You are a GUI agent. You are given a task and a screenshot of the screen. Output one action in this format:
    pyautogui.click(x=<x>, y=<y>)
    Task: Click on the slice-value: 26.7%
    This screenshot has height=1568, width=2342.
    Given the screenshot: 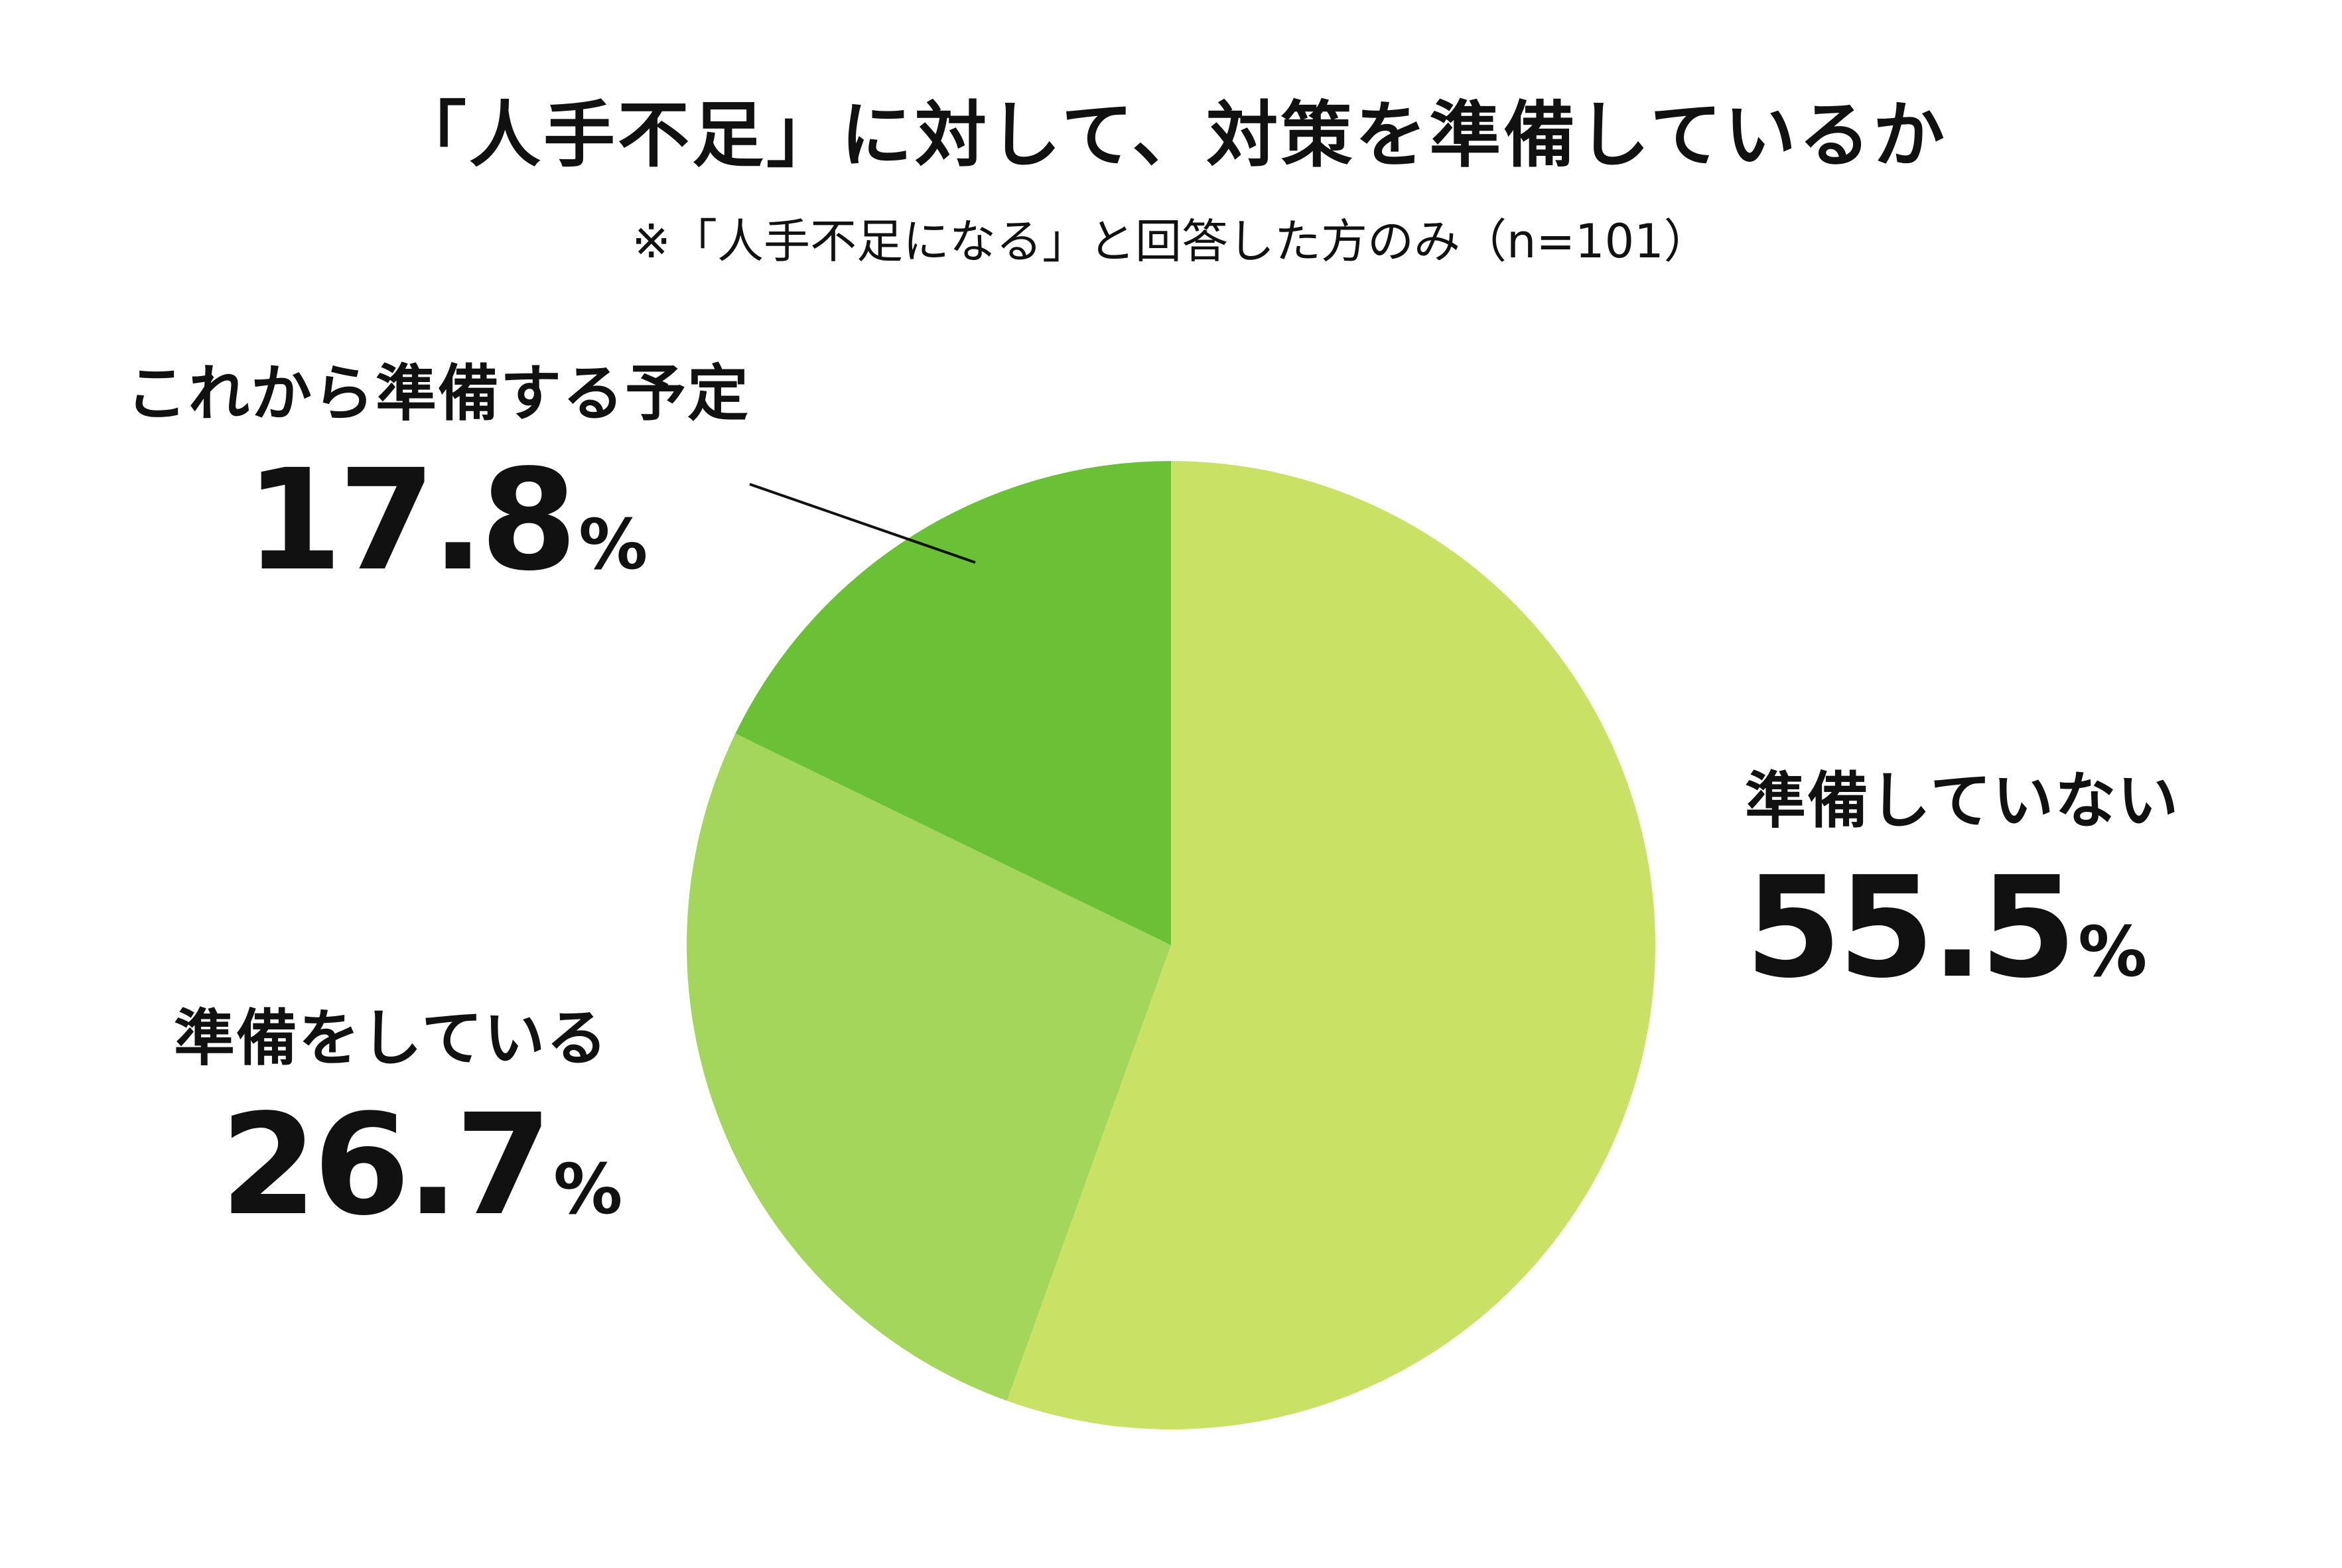 What is the action you would take?
    pyautogui.click(x=421, y=1165)
    